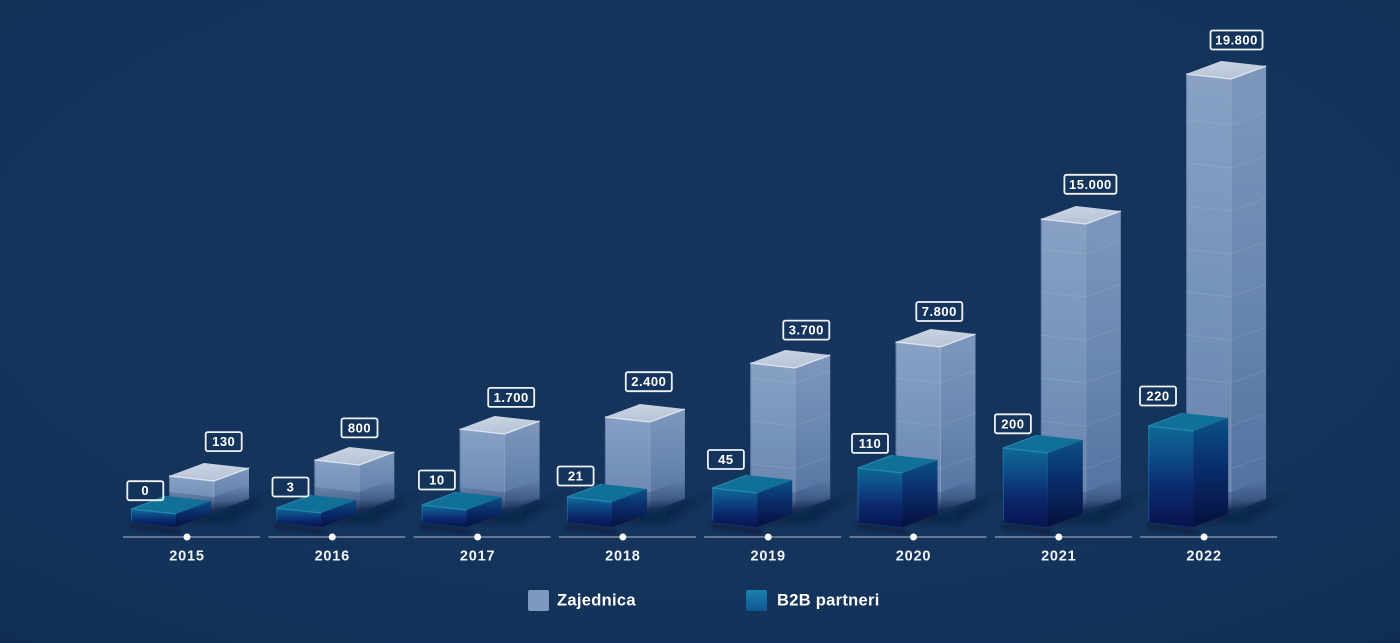  Describe the element at coordinates (359, 427) in the screenshot. I see `svg-text: 800` at that location.